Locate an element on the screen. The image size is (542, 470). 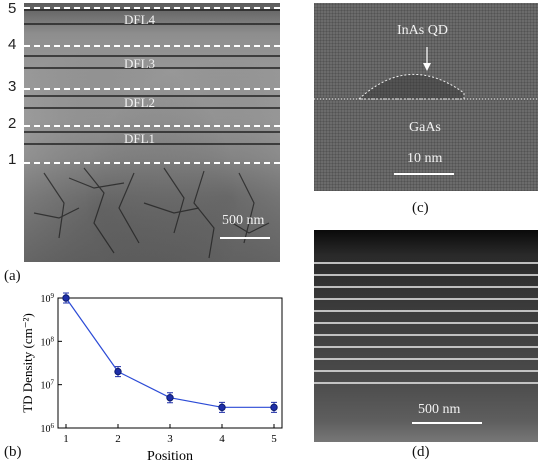
y-tick-label: 10⁹ is located at coordinates (48, 298).